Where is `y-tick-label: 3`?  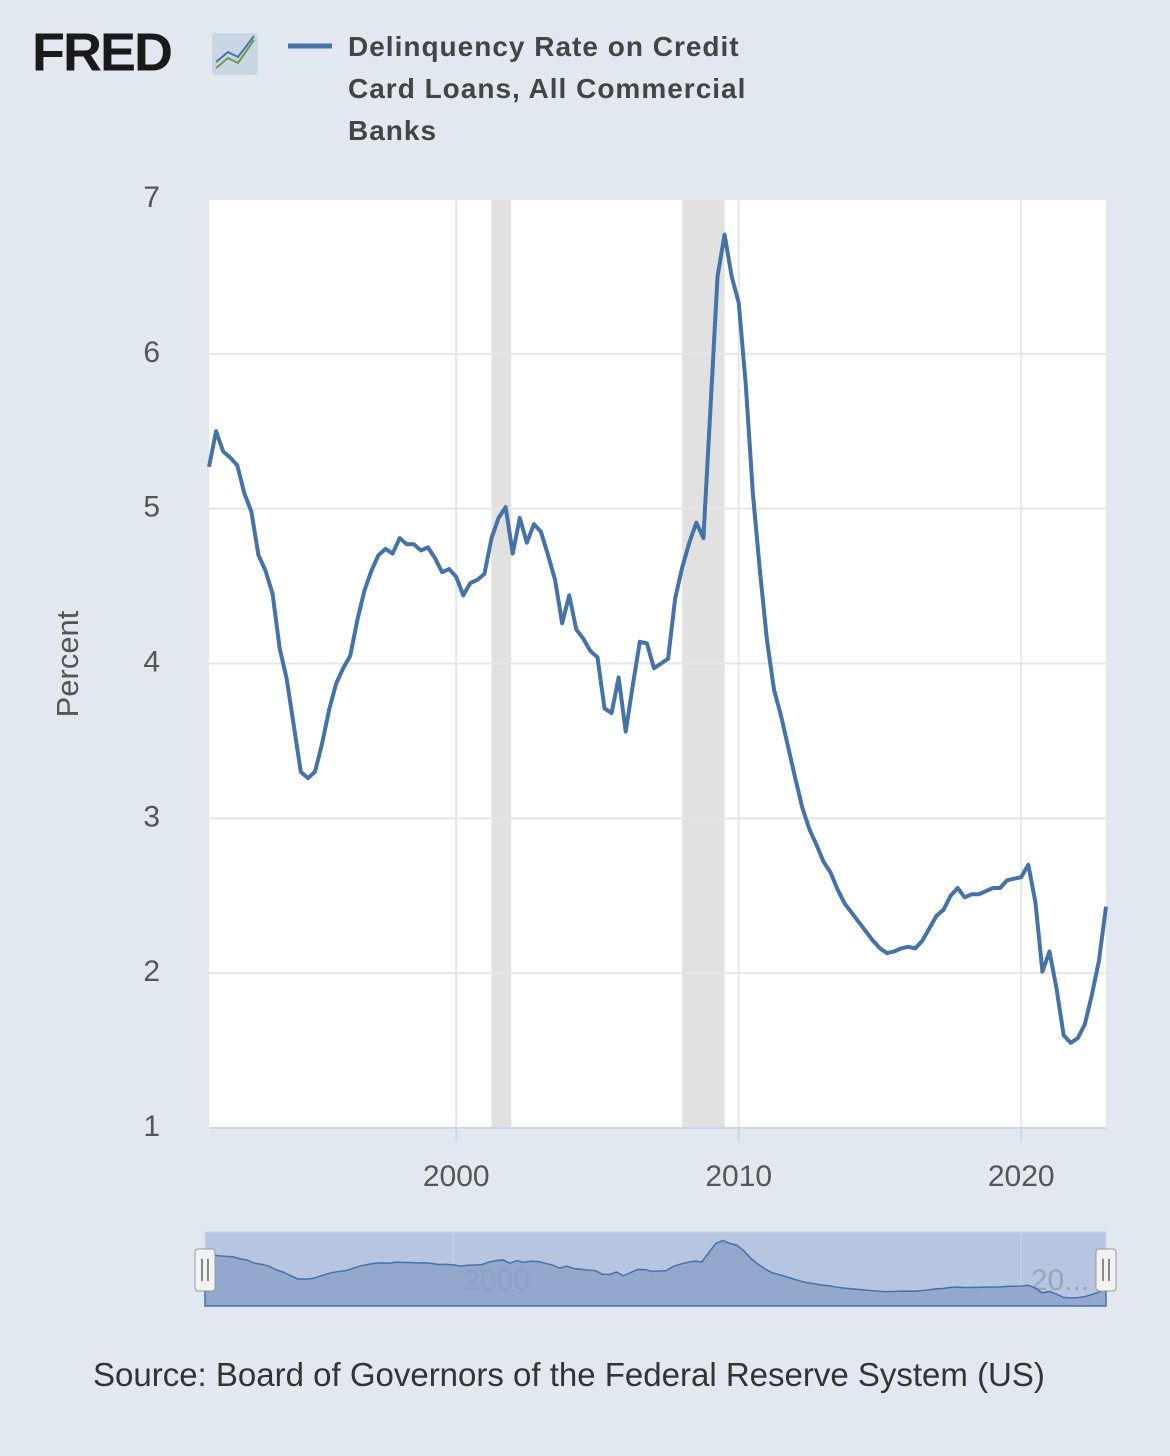
y-tick-label: 3 is located at coordinates (151, 816).